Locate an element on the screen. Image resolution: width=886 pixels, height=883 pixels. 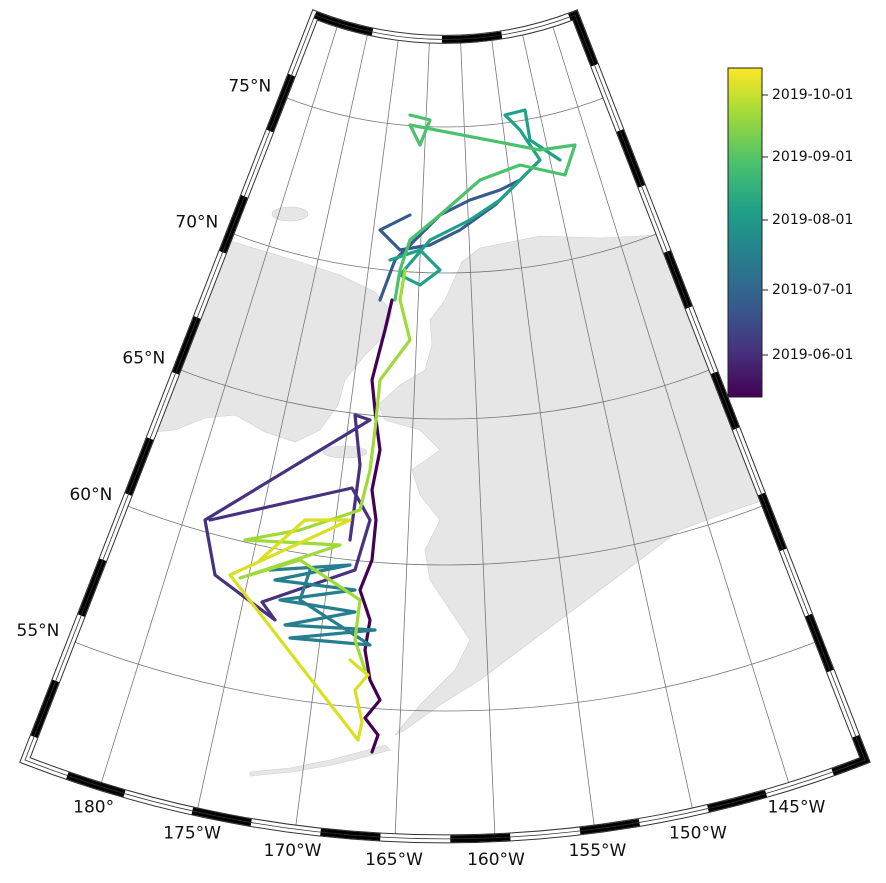
longitude-label: 175°W is located at coordinates (192, 834).